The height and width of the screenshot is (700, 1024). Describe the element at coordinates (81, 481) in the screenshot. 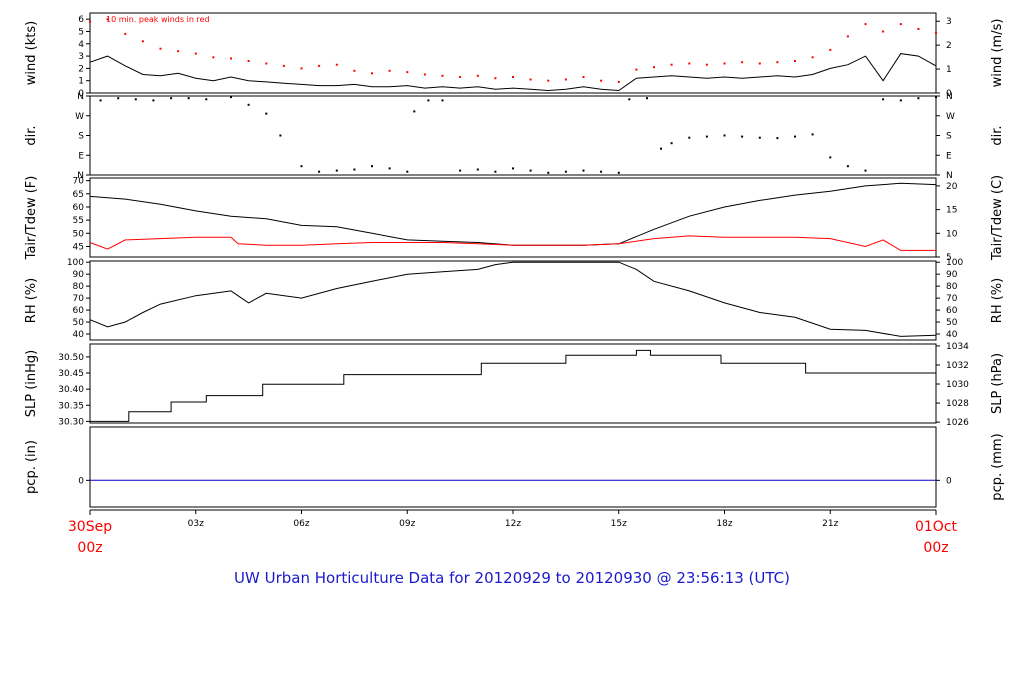

I see `left-tick-label: 0` at that location.